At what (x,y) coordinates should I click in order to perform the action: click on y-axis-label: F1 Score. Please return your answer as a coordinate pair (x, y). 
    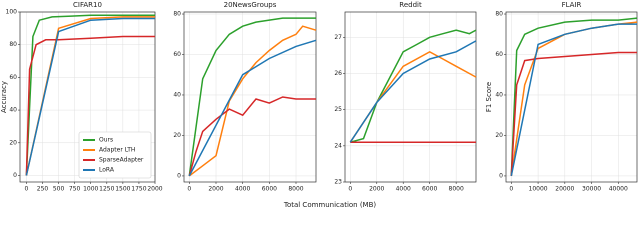
    Looking at the image, I should click on (489, 97).